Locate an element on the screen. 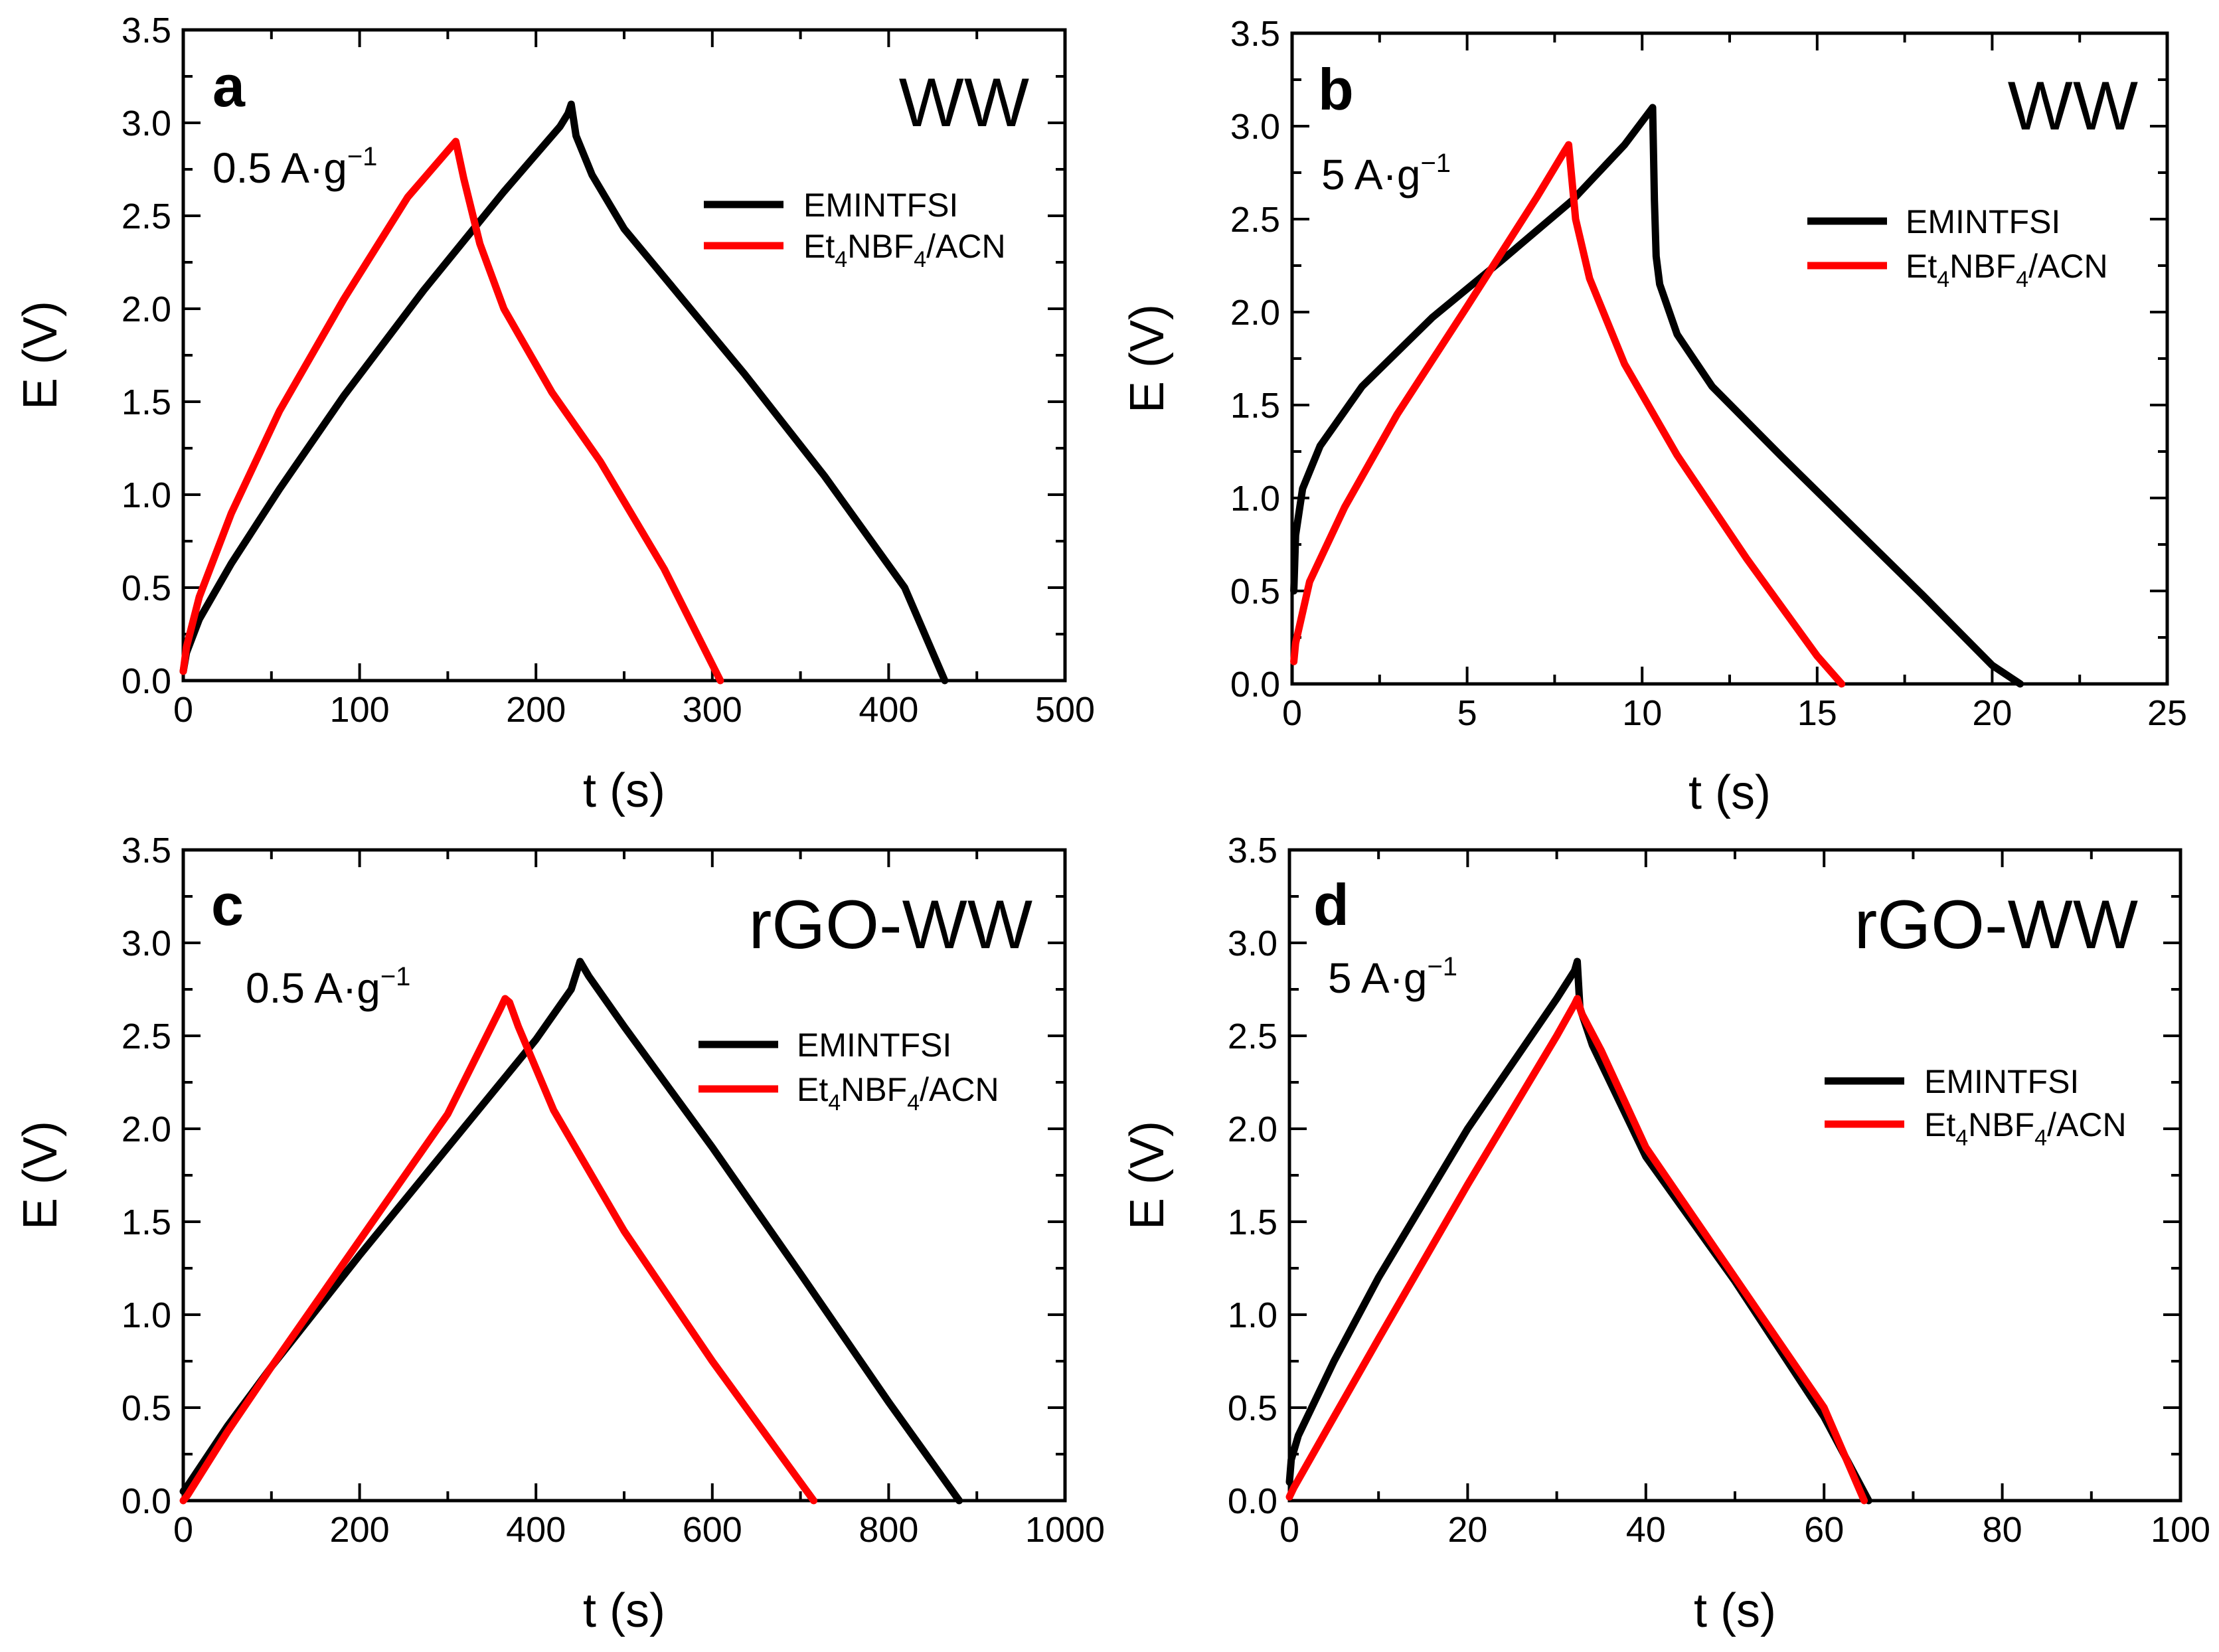 This screenshot has height=1652, width=2219. panel-title: rGO-WW is located at coordinates (890, 924).